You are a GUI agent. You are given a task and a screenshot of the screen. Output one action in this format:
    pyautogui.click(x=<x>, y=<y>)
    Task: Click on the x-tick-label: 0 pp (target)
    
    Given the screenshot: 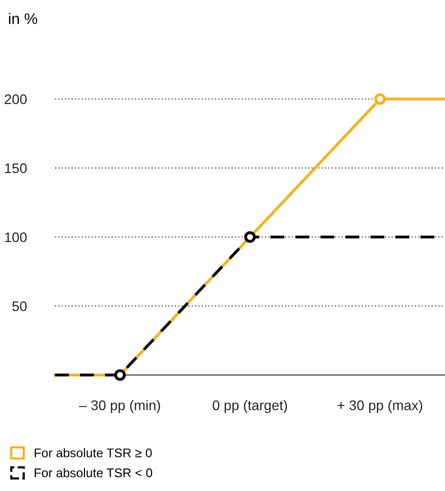 What is the action you would take?
    pyautogui.click(x=249, y=406)
    